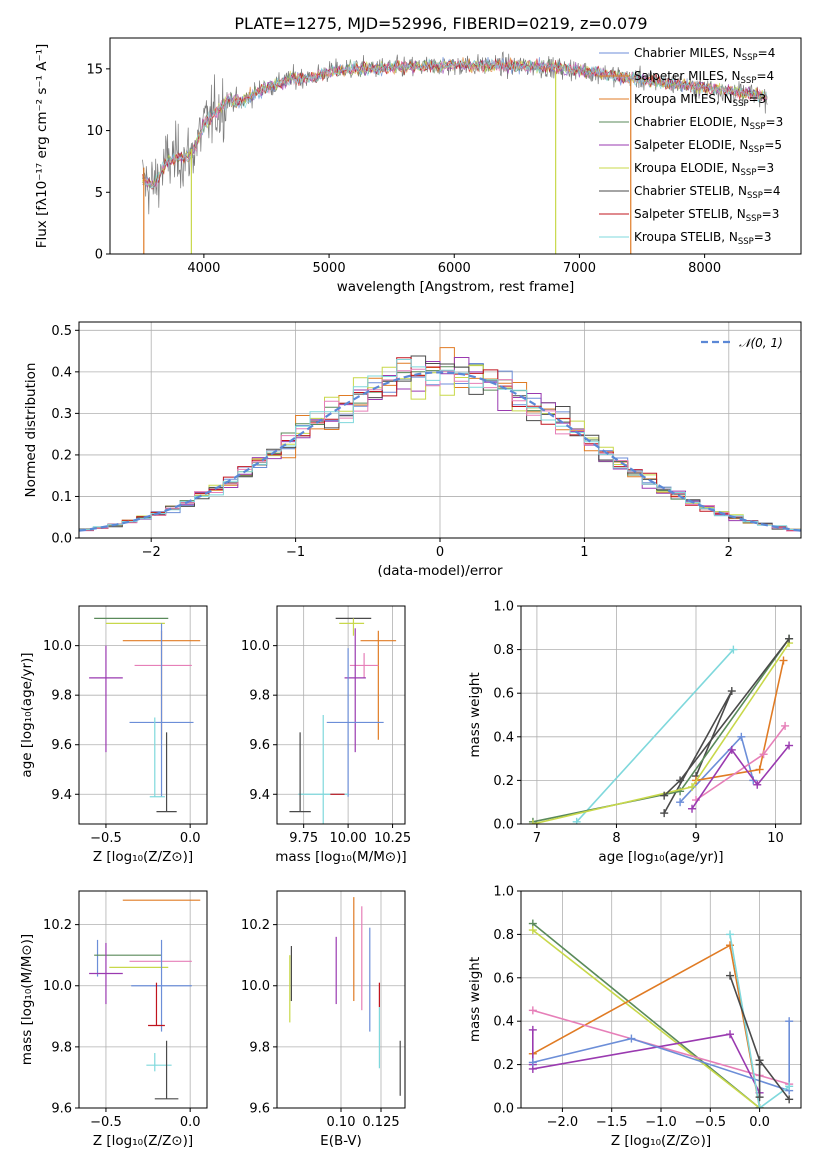  I want to click on y-tick-label: 0, so click(99, 255).